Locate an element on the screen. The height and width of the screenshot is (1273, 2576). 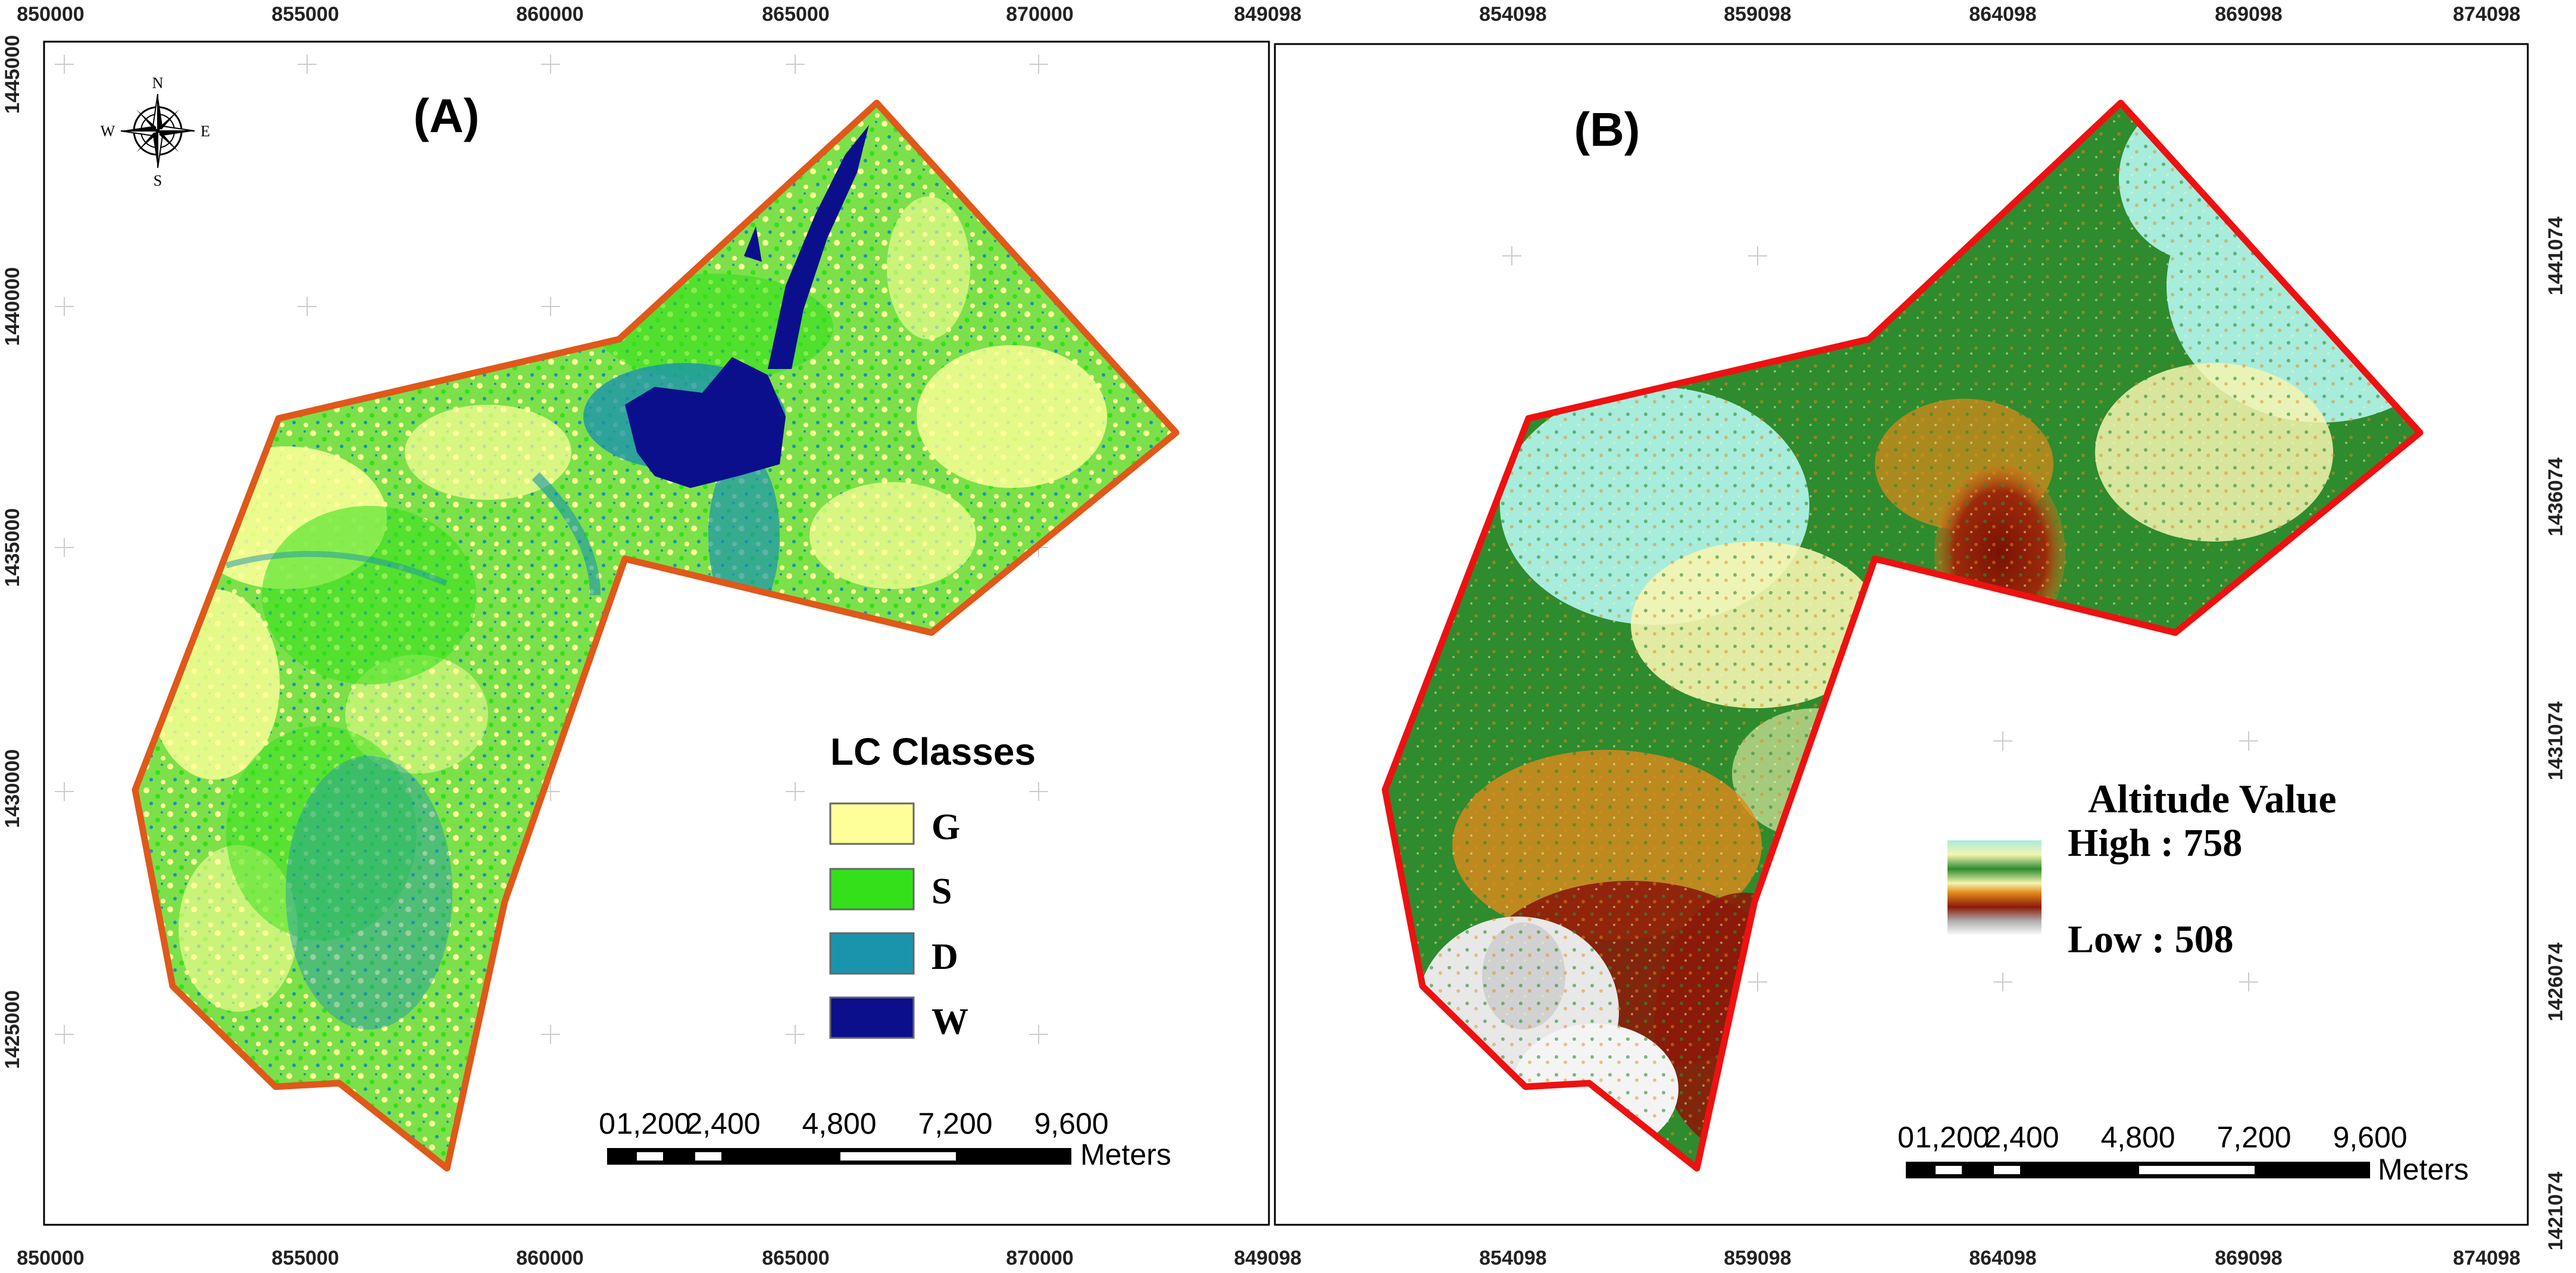
legend-label-g: G is located at coordinates (945, 827).